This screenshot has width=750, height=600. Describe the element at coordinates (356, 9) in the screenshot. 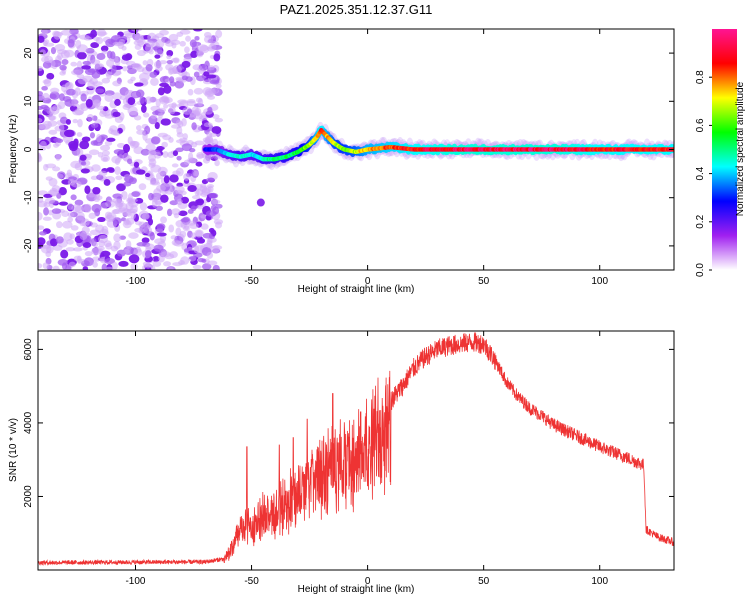

I see `chart-title: PAZ1.2025.351.12.37.G11` at that location.